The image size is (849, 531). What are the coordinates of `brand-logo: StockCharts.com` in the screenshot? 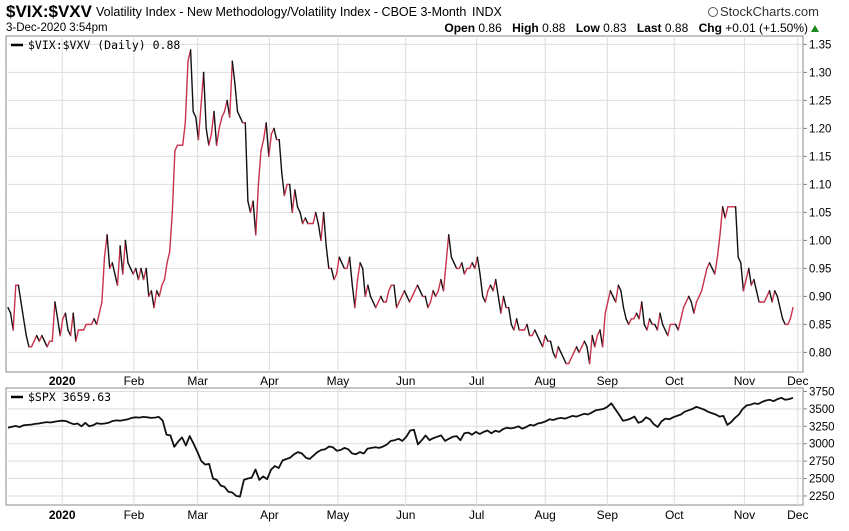 It's located at (763, 11).